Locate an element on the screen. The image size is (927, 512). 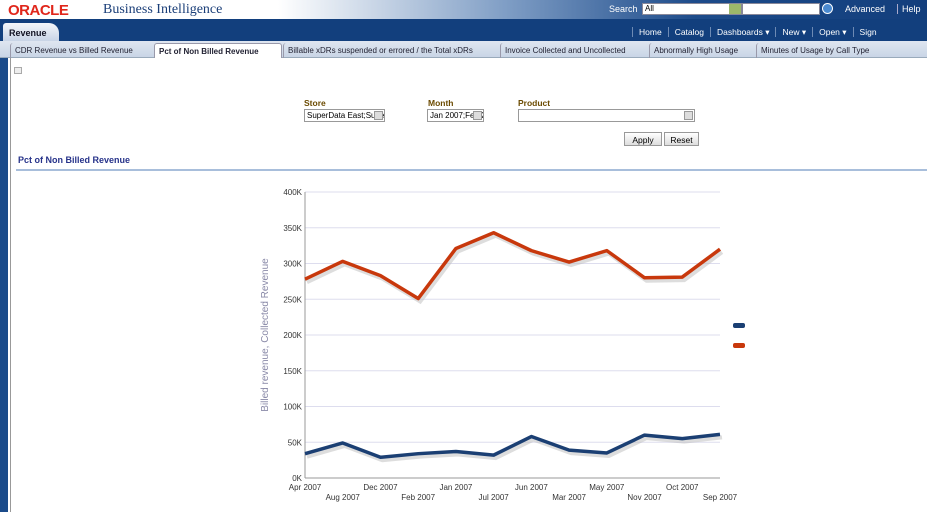
reset-button: Reset is located at coordinates (681, 139).